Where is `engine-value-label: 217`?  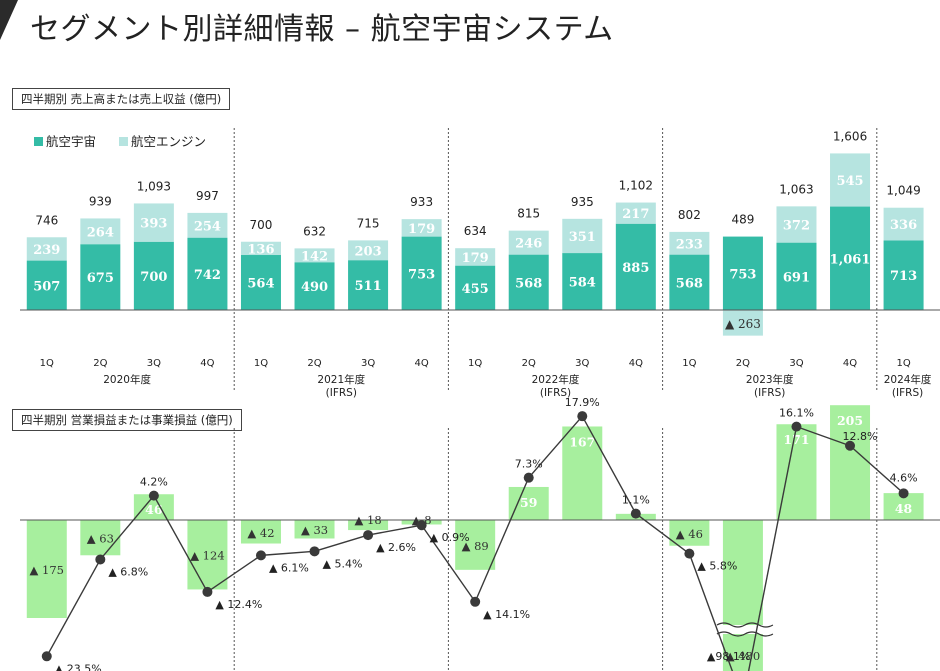
engine-value-label: 217 is located at coordinates (635, 214).